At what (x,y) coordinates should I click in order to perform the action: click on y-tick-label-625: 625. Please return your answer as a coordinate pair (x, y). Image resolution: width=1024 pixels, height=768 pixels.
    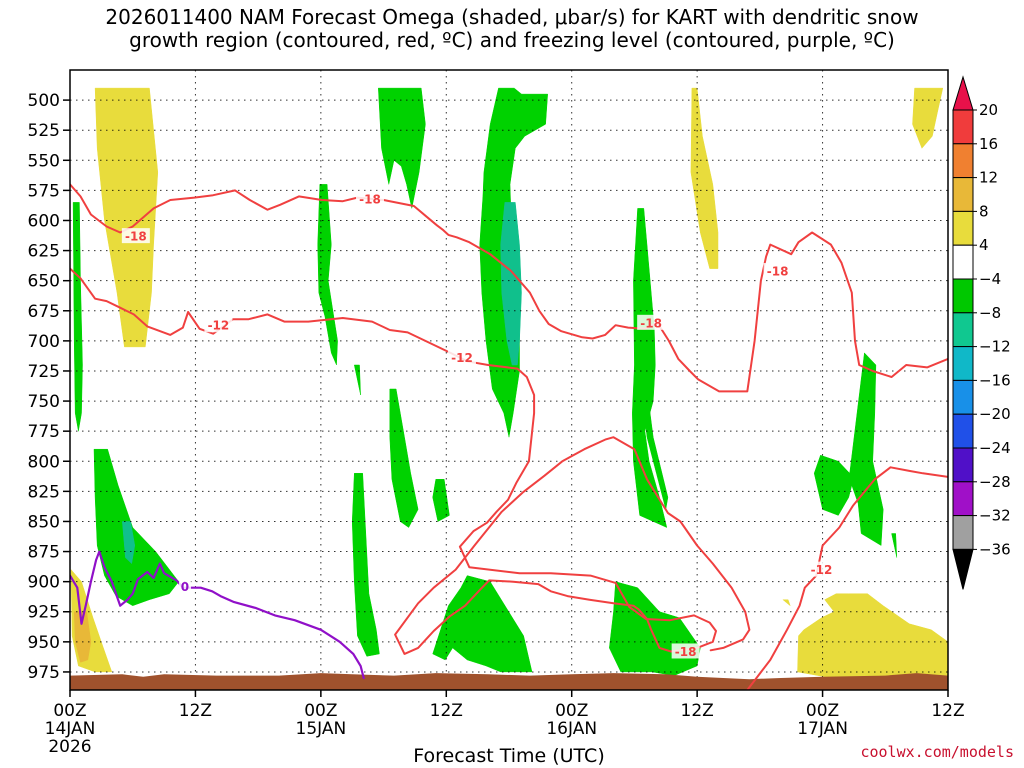
    Looking at the image, I should click on (44, 252).